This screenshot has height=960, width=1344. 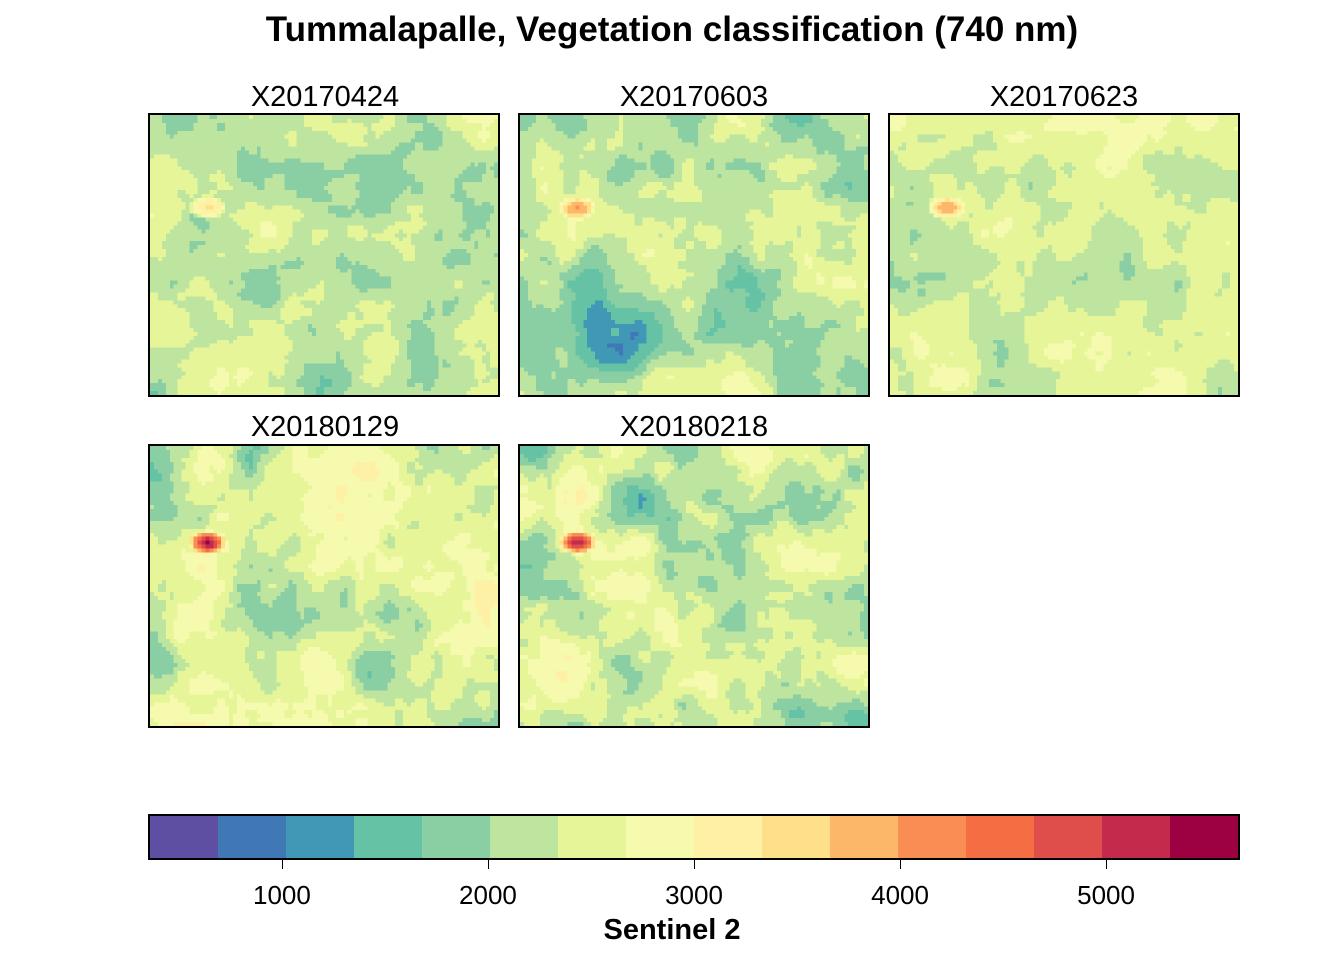 What do you see at coordinates (672, 930) in the screenshot?
I see `colorbar-title: Sentinel 2` at bounding box center [672, 930].